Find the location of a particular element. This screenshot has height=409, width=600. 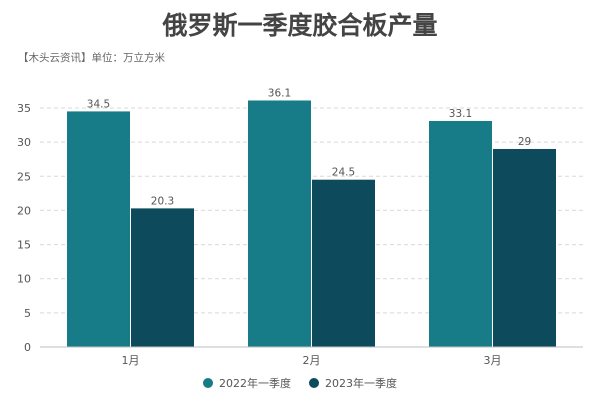

x-tick-label: 3月 is located at coordinates (493, 360).